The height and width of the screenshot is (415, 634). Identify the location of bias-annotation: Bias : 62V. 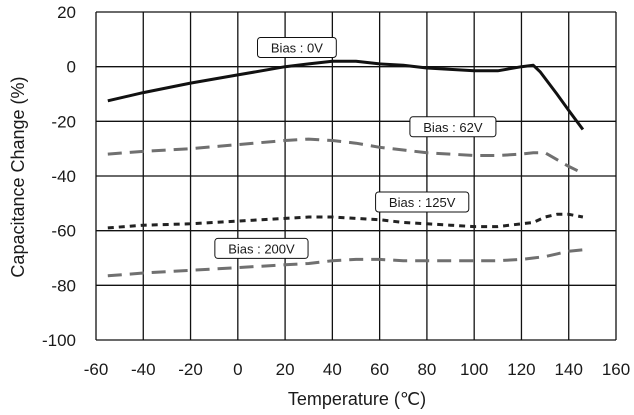
(453, 127).